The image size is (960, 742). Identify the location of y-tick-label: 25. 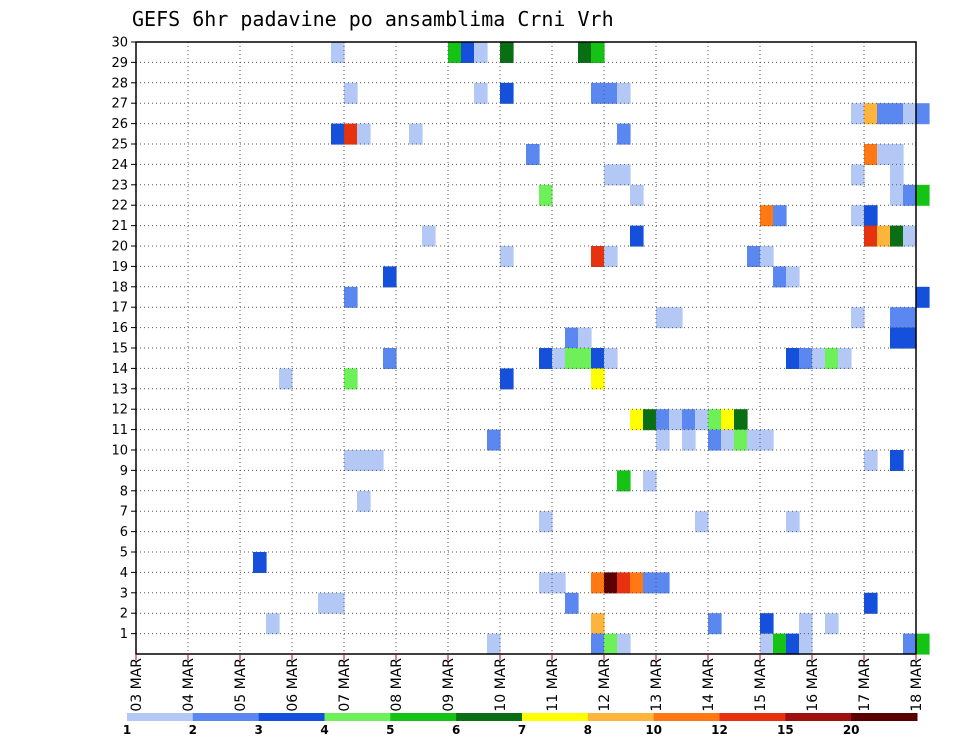
(119, 145).